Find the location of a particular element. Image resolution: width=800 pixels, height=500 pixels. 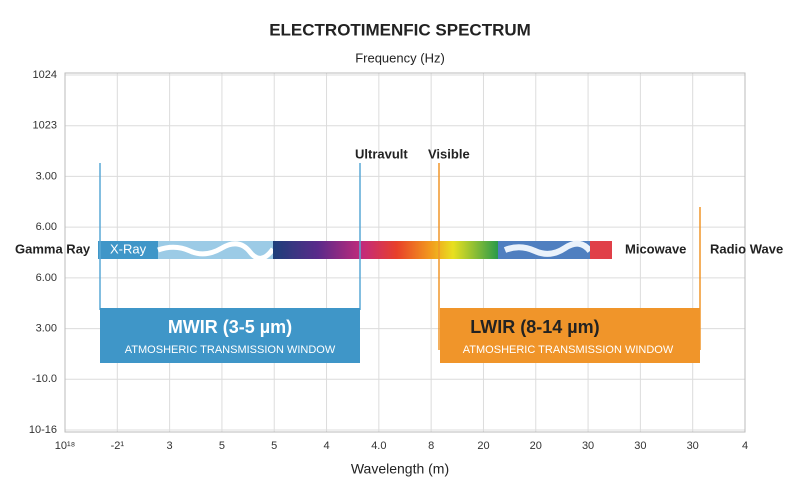

title: ELECTROTIMENFIC SPECTRUM is located at coordinates (400, 29).